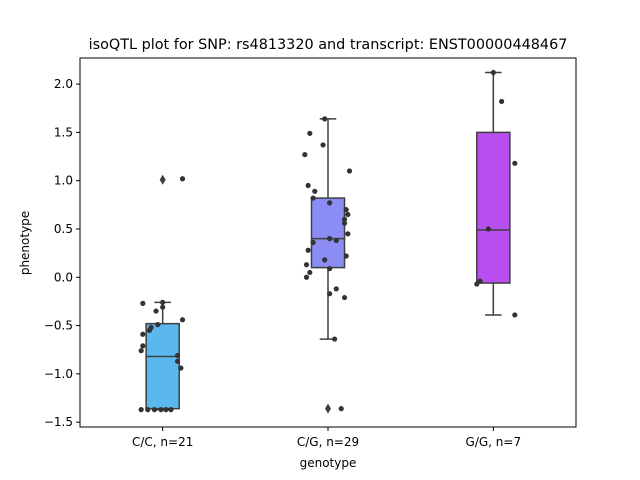 The height and width of the screenshot is (480, 640). I want to click on x-axis-label: genotype, so click(328, 463).